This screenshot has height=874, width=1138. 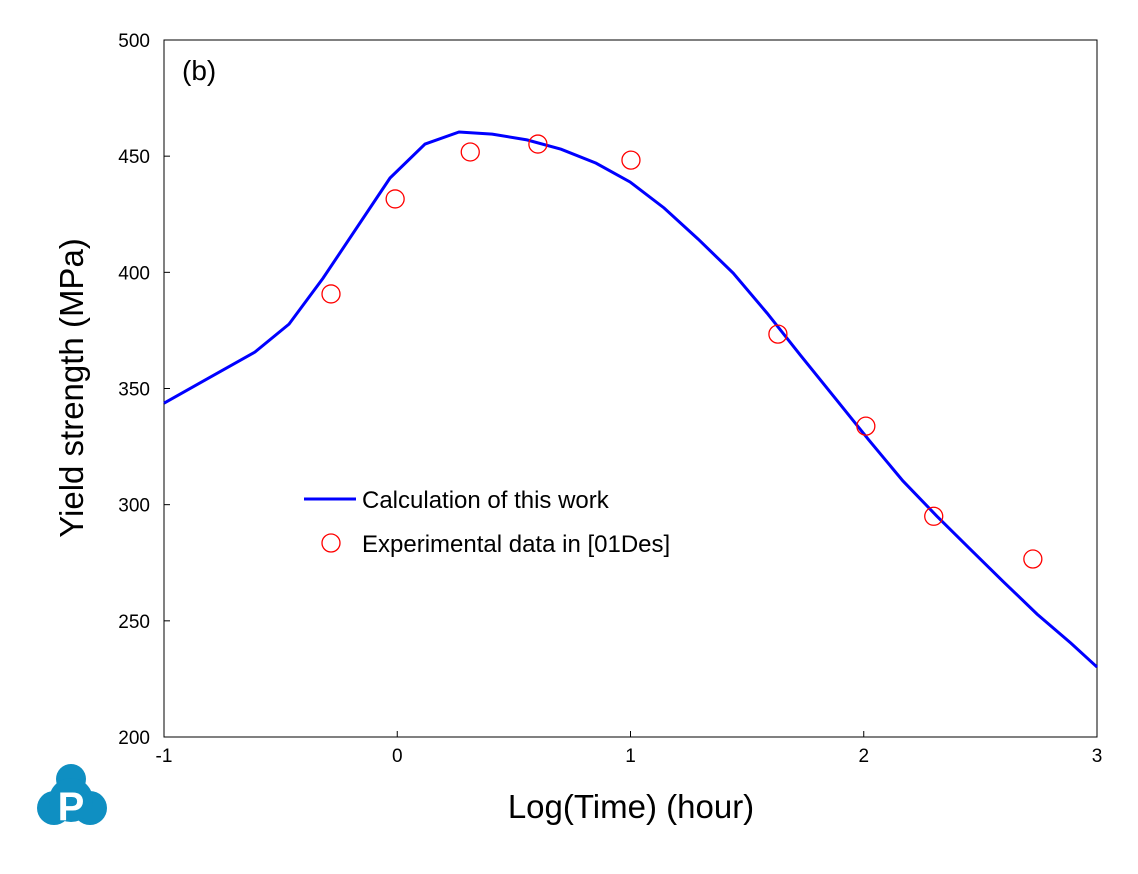 What do you see at coordinates (71, 388) in the screenshot?
I see `y-axis-label: Yield strength (MPa)` at bounding box center [71, 388].